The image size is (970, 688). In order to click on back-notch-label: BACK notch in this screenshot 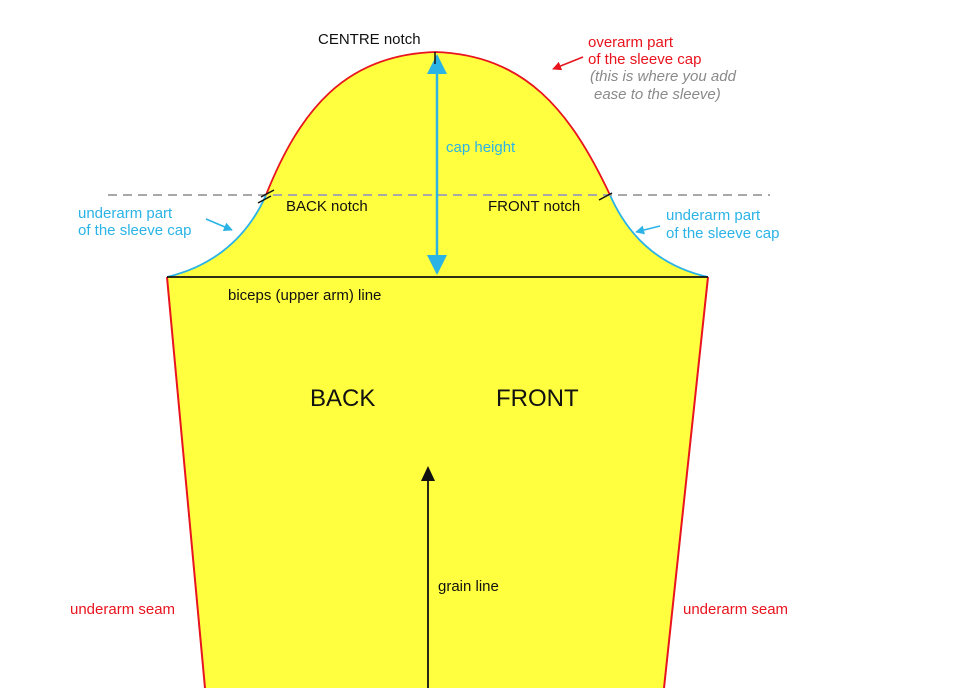, I will do `click(327, 206)`.